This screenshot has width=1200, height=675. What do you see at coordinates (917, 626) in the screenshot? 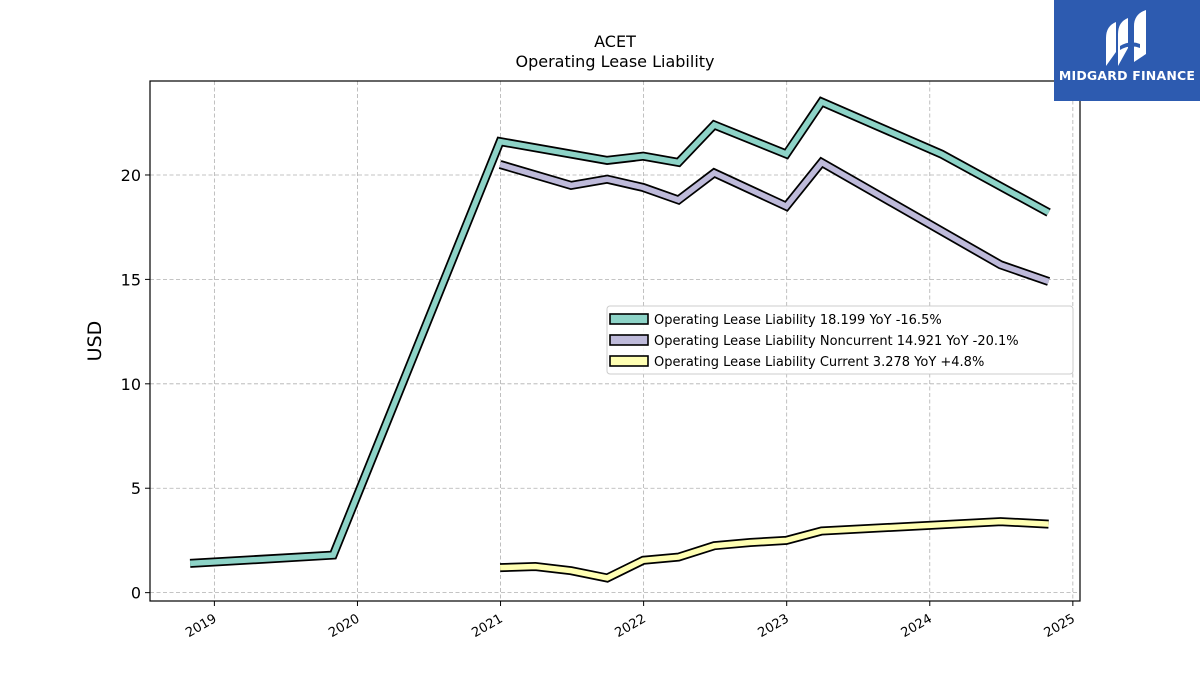
I see `x-tick-label: 2024` at bounding box center [917, 626].